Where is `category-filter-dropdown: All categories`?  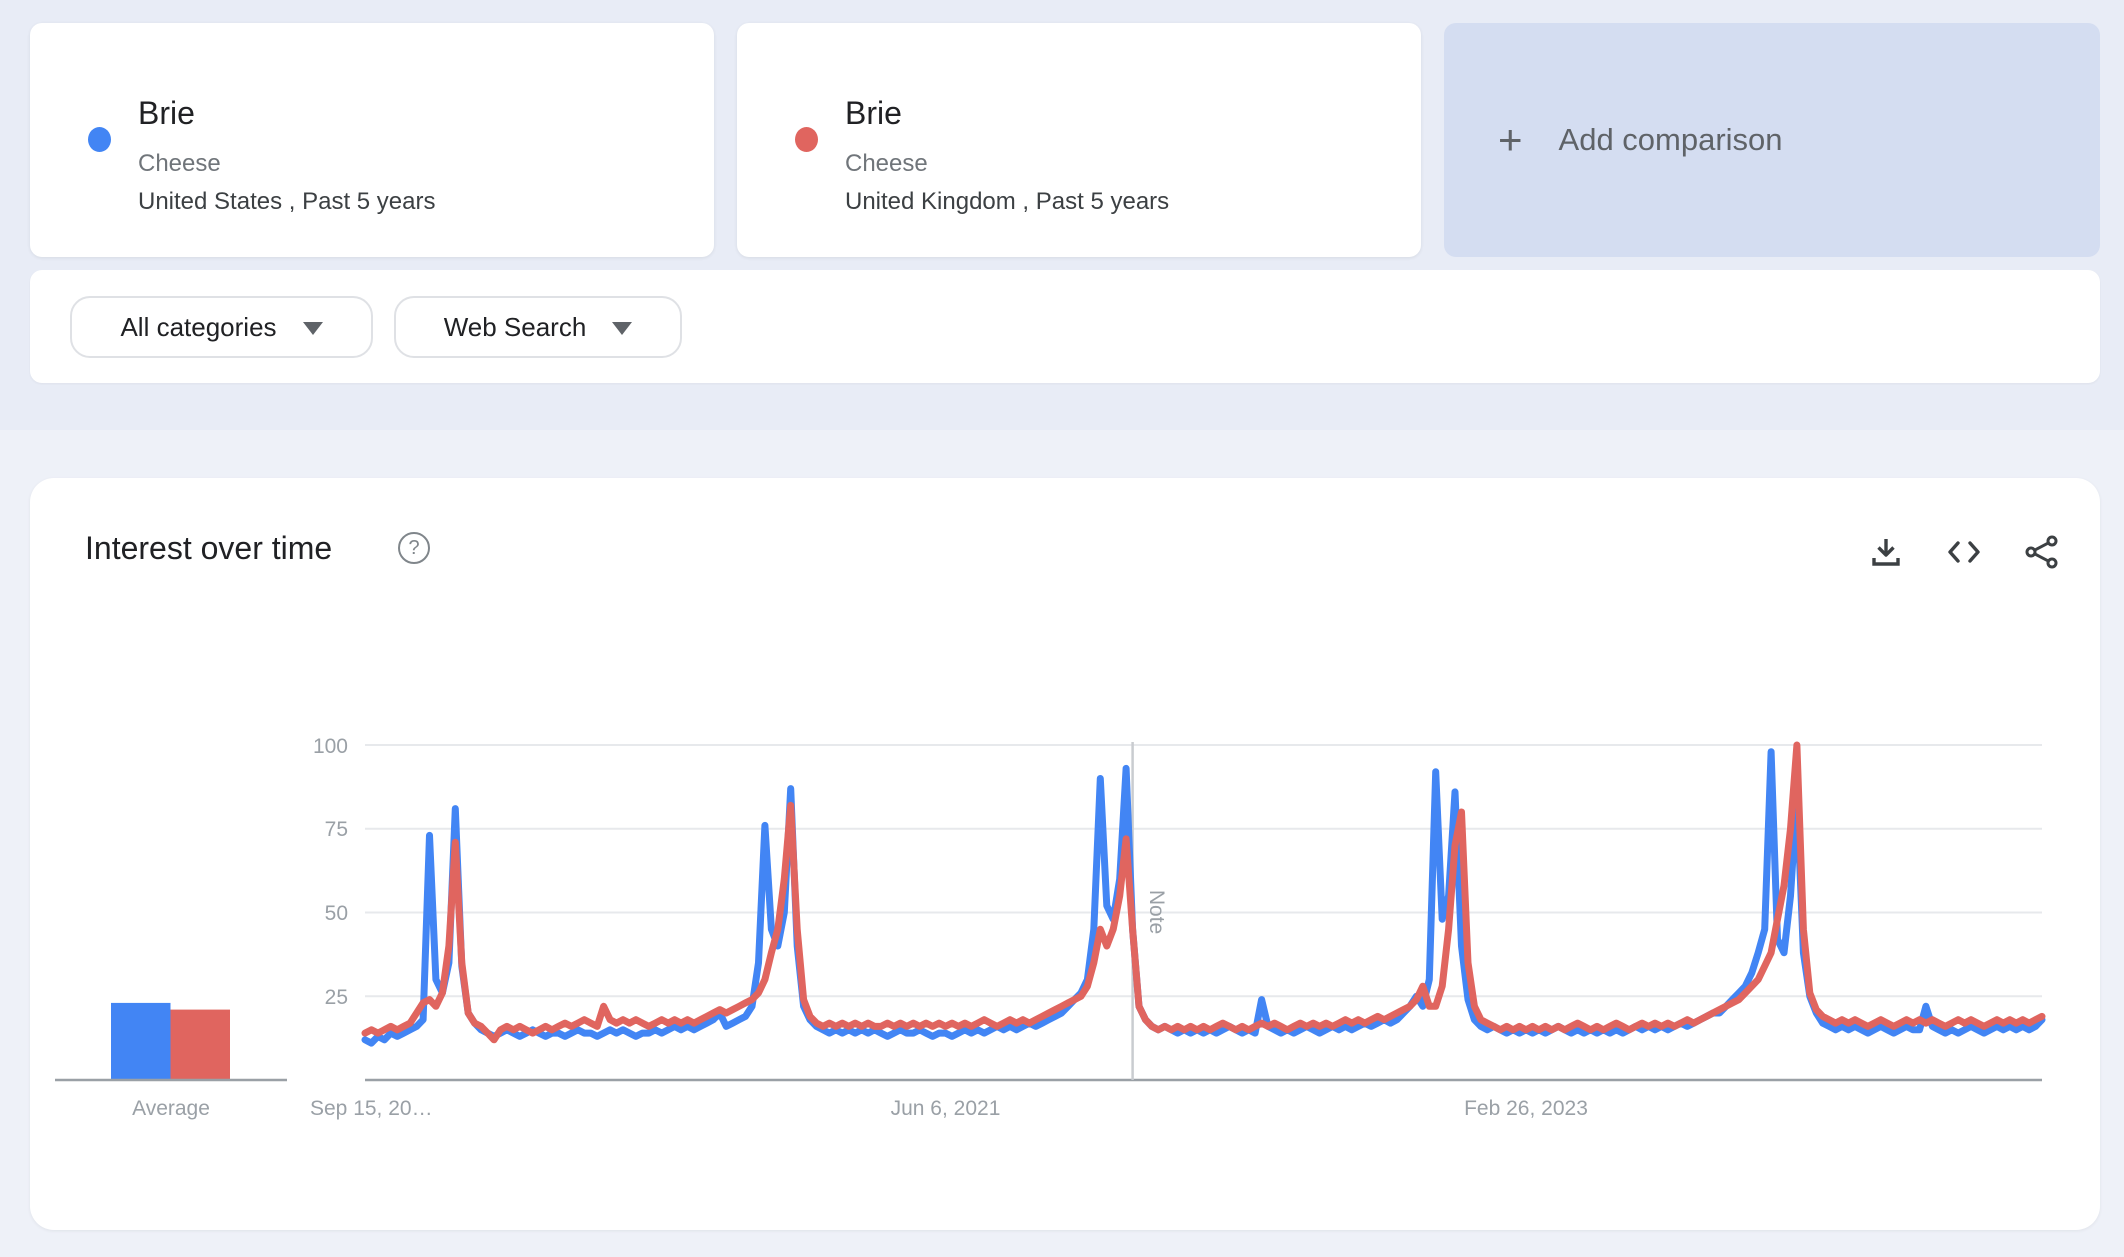 category-filter-dropdown: All categories is located at coordinates (221, 327).